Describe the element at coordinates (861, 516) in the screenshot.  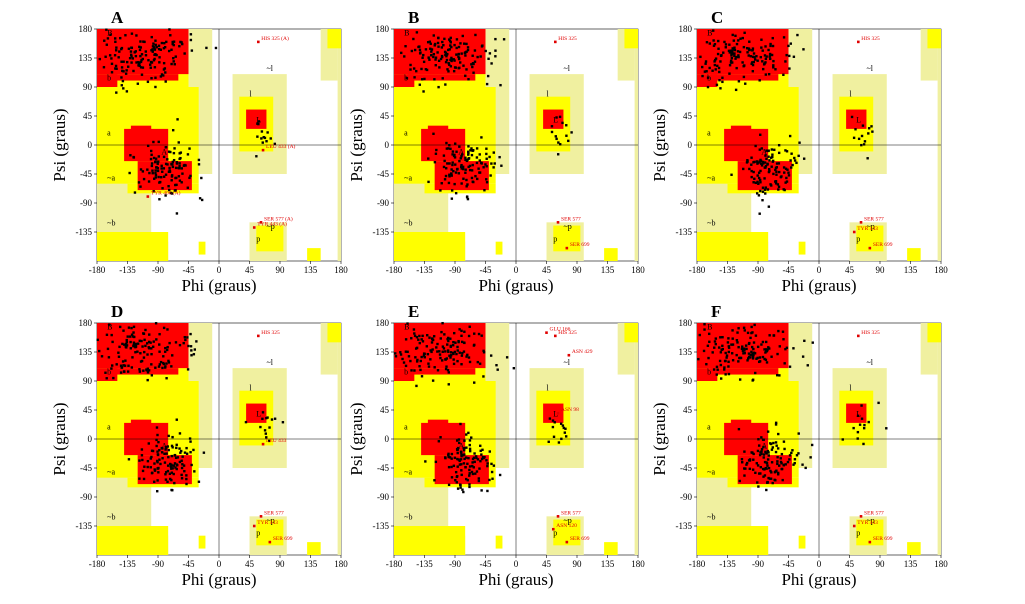
I see `outlier-point` at that location.